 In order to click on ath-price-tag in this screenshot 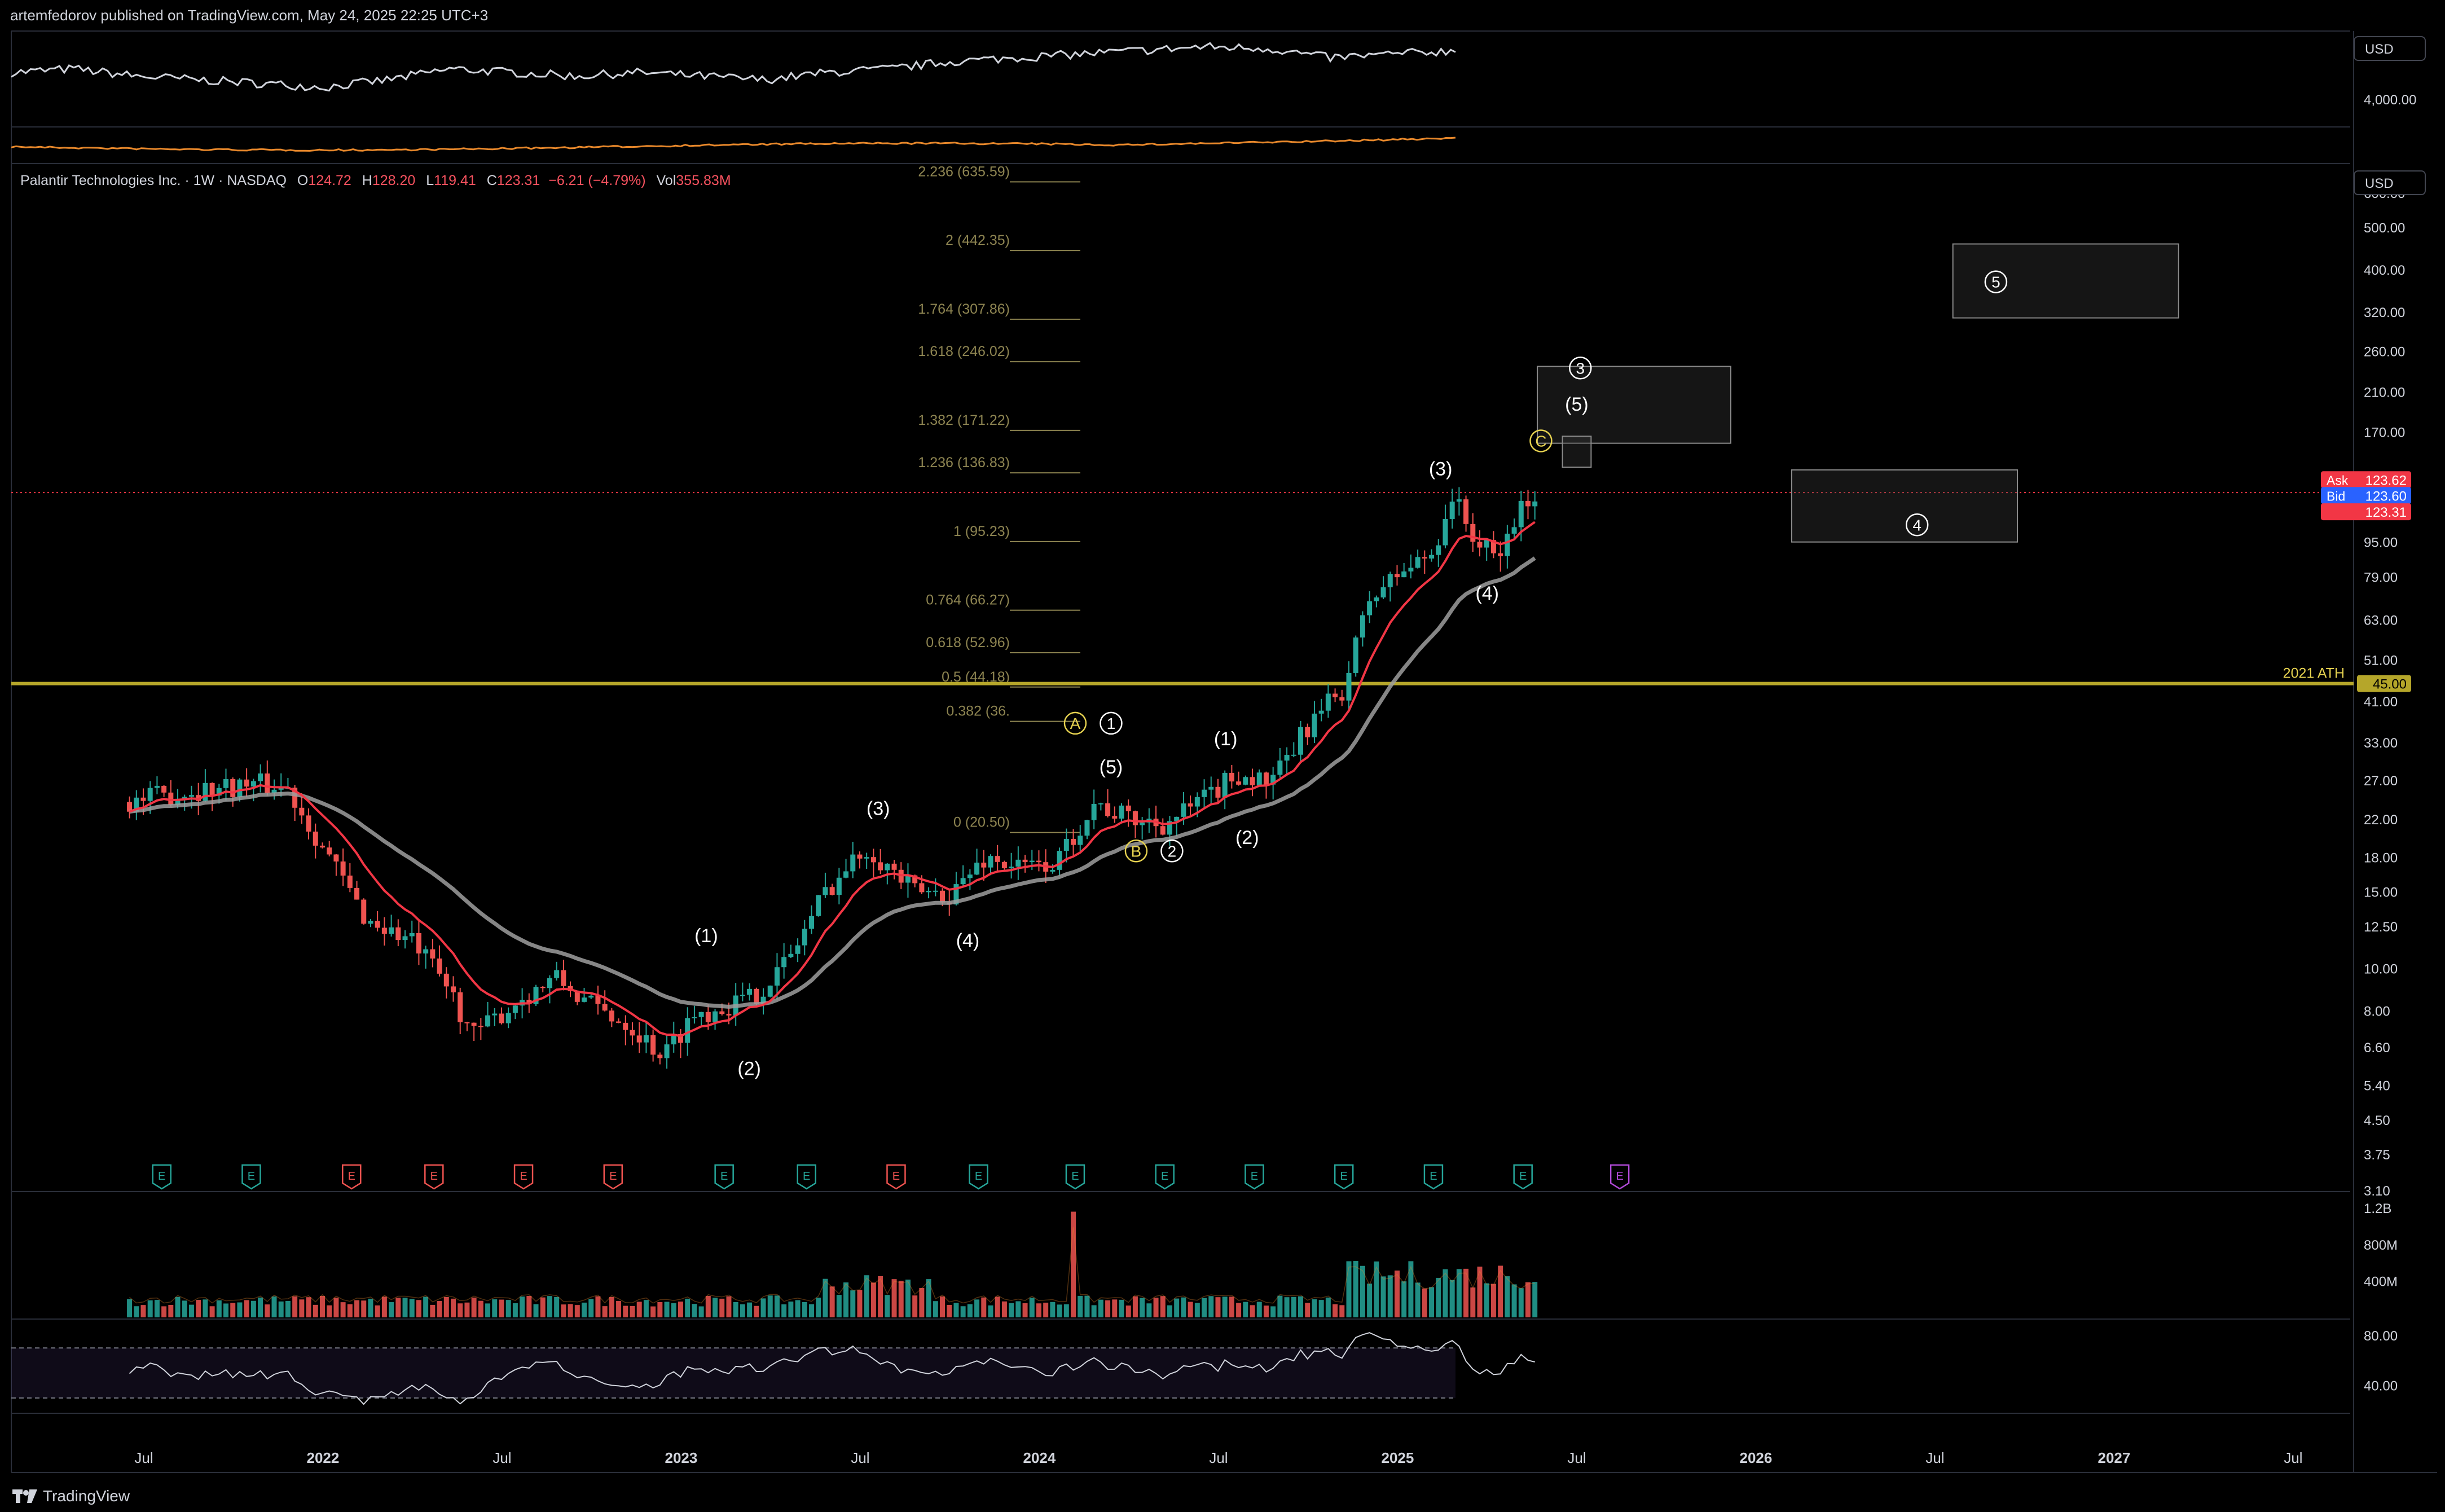, I will do `click(2384, 684)`.